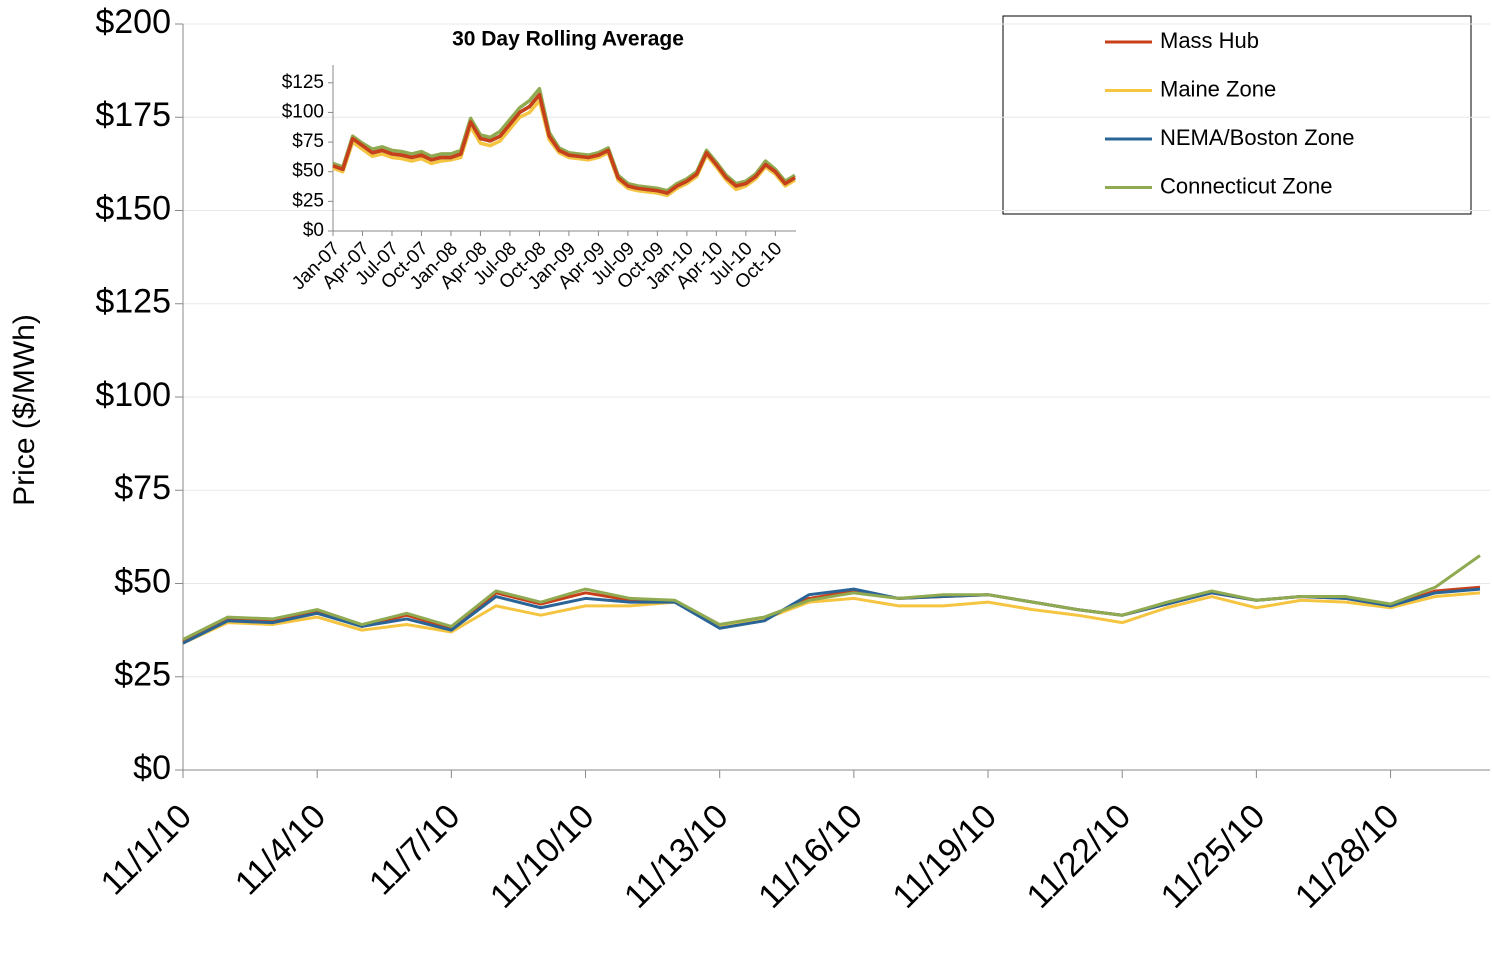 The image size is (1492, 960). What do you see at coordinates (676, 856) in the screenshot?
I see `x-tick-label: 11/13/10` at bounding box center [676, 856].